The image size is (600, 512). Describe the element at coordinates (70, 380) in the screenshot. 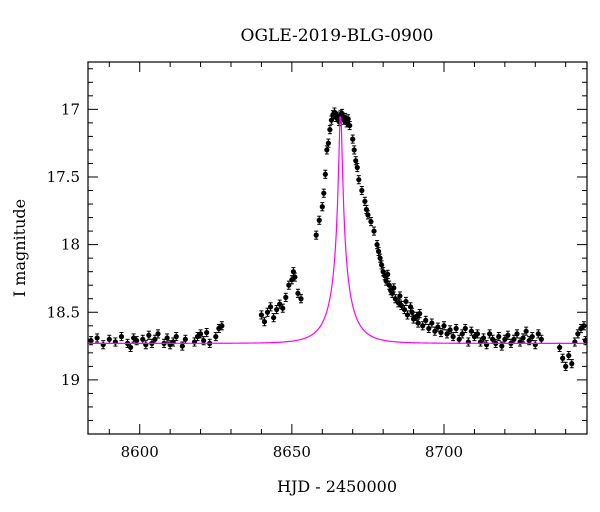

I see `y-tick-label: 19` at that location.